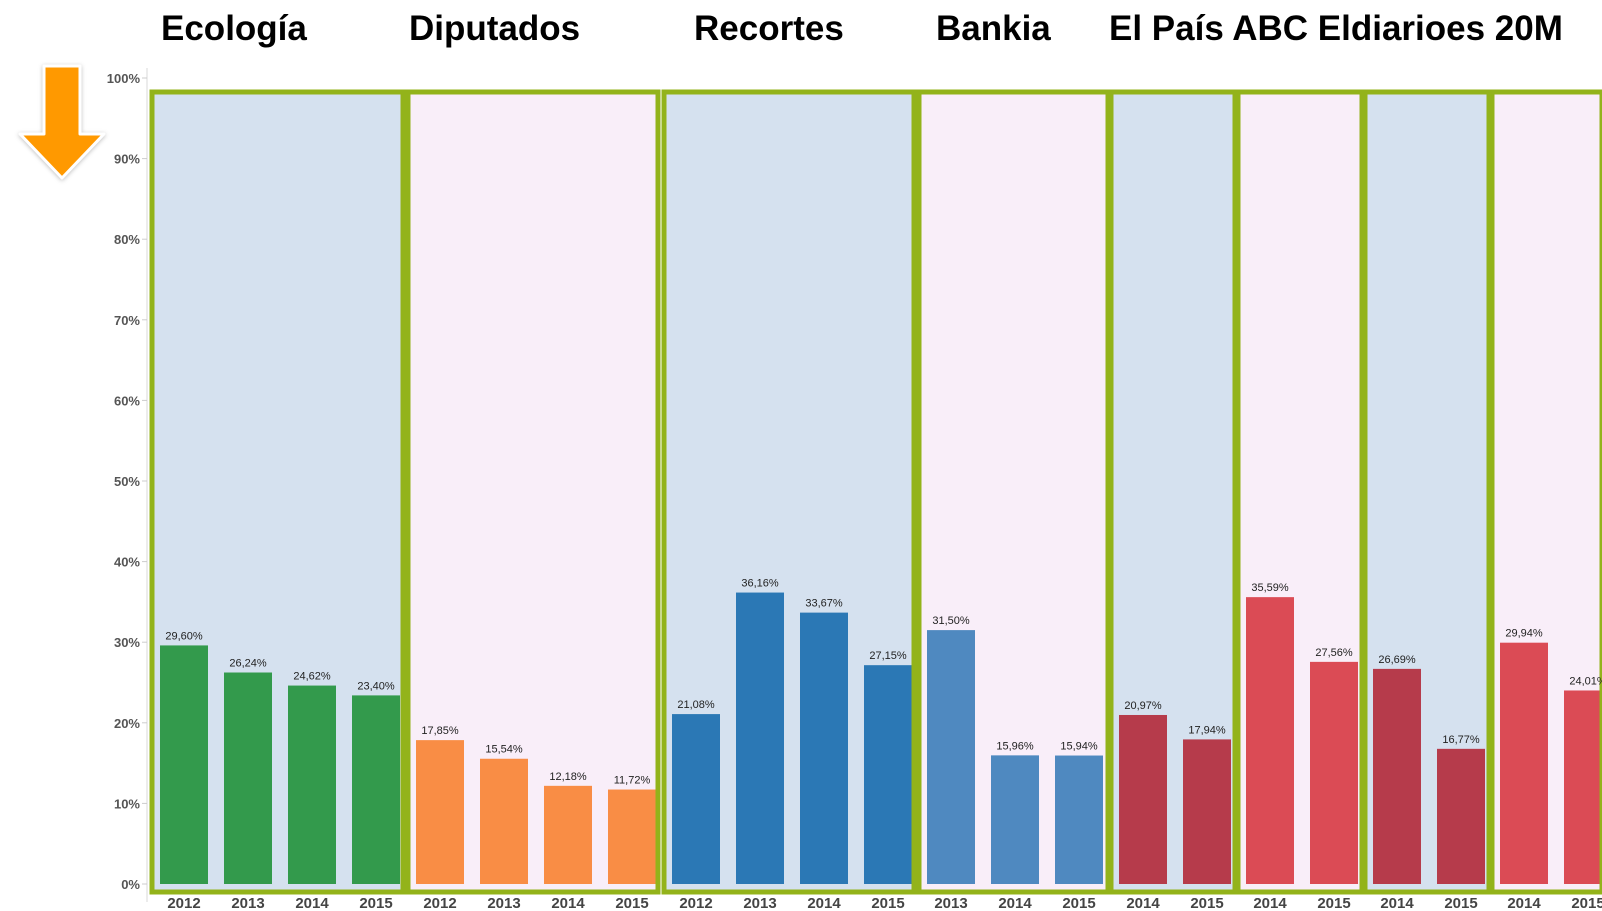  I want to click on data-label: 36,16%, so click(760, 584).